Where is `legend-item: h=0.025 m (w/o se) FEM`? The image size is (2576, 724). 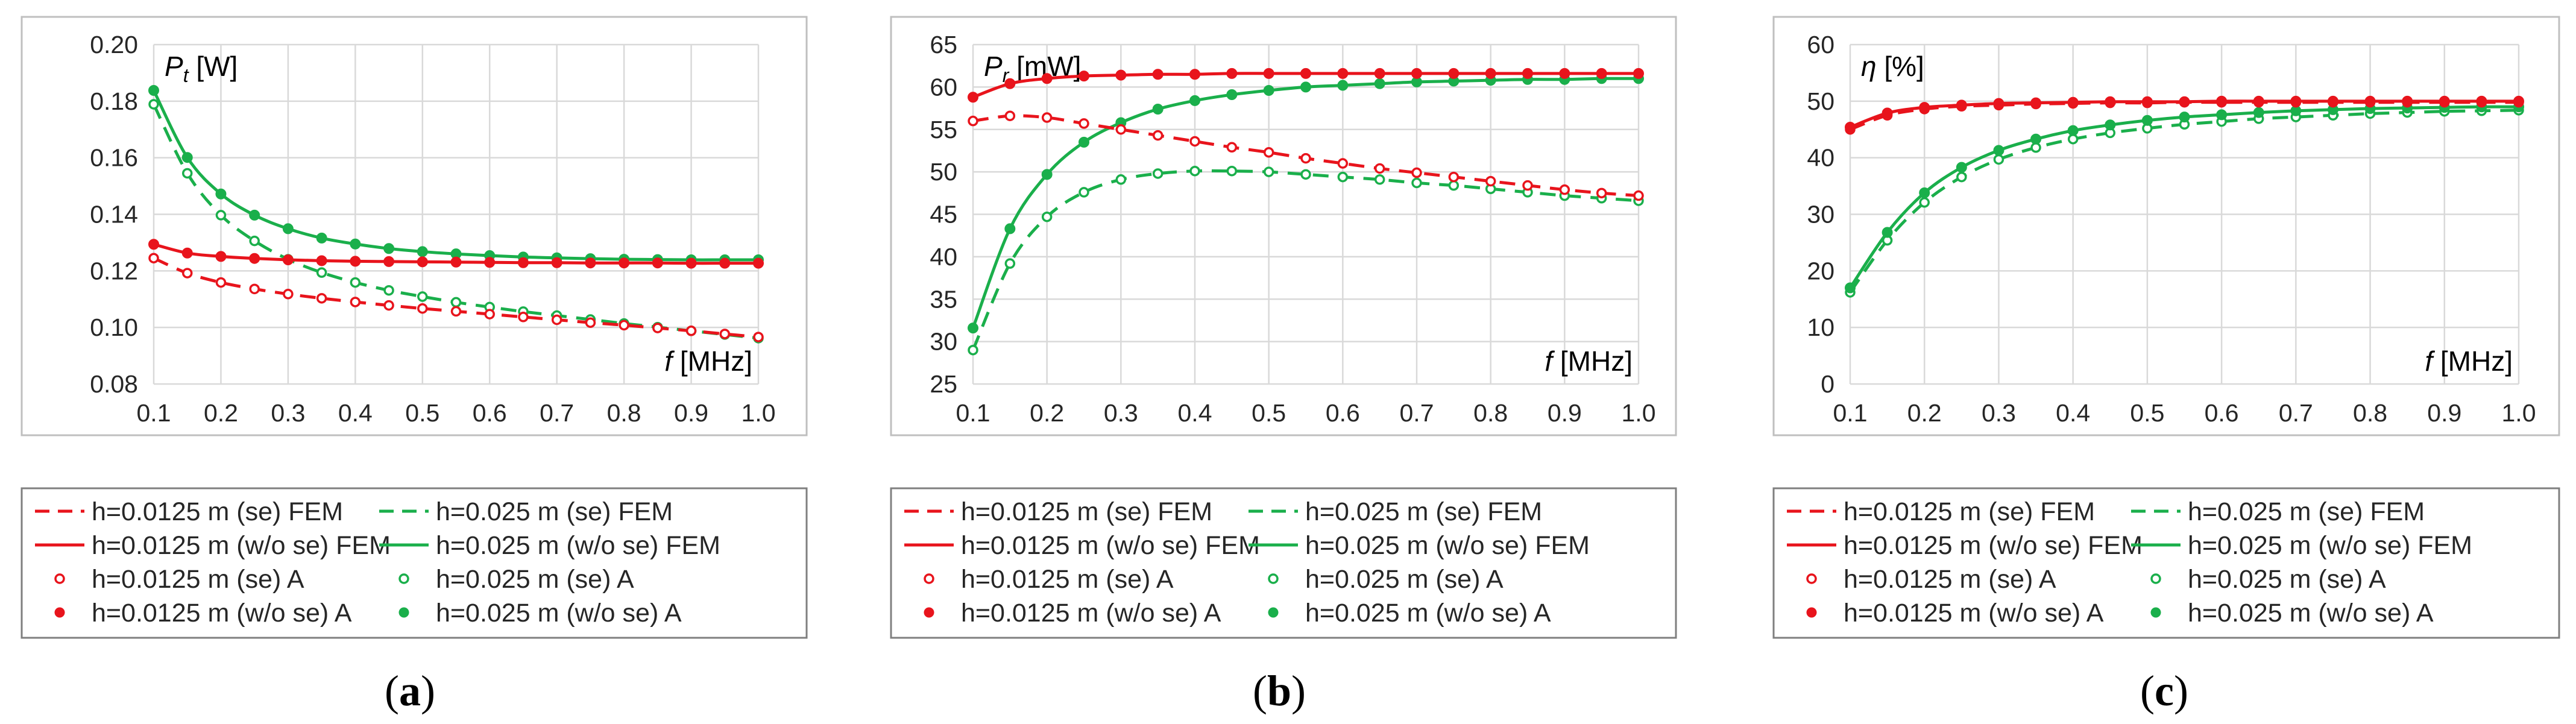 legend-item: h=0.025 m (w/o se) FEM is located at coordinates (1419, 545).